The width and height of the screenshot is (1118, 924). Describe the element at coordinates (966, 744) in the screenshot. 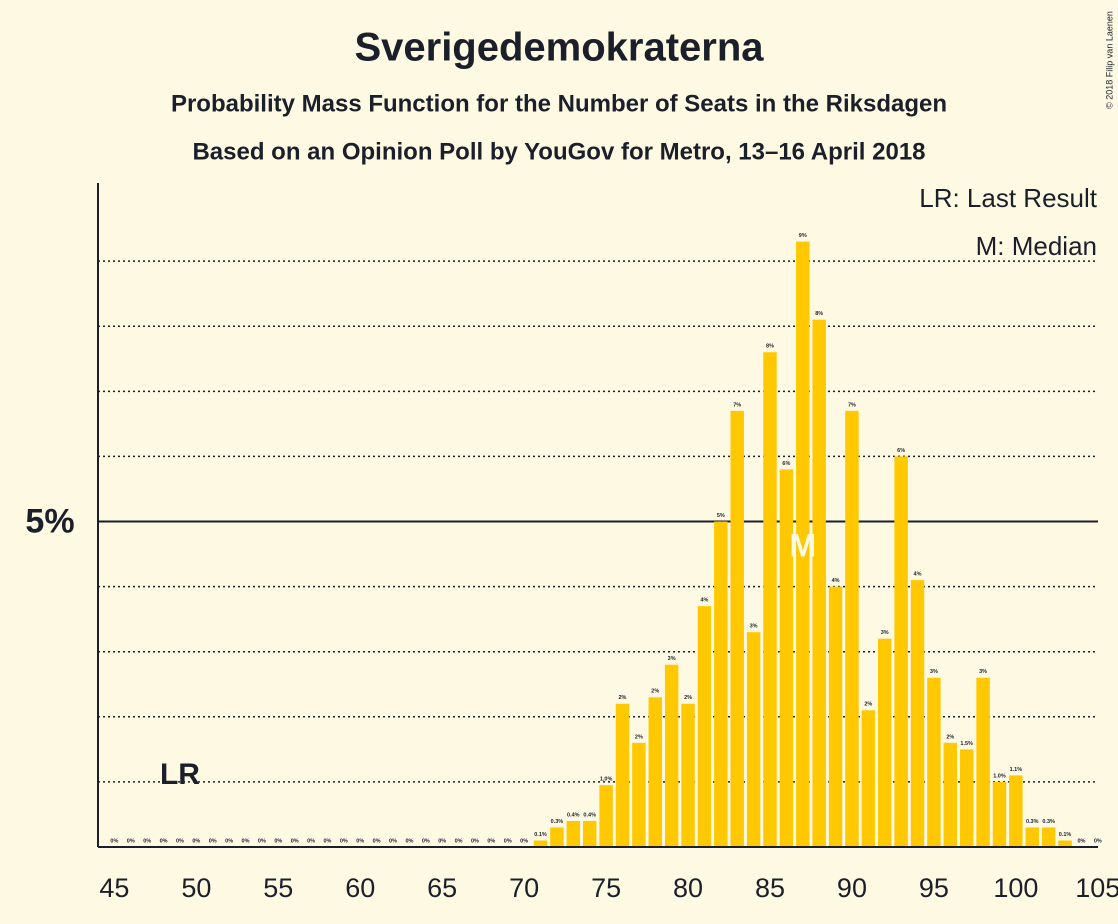

I see `value-label: 1.5%` at that location.